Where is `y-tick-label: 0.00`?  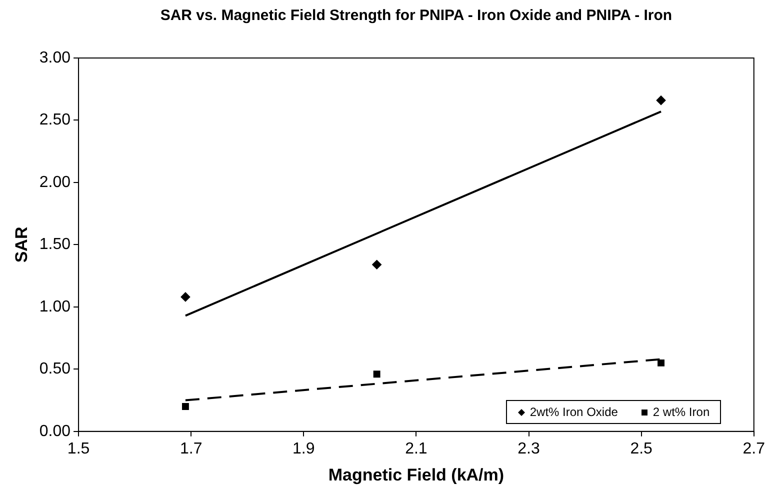 y-tick-label: 0.00 is located at coordinates (55, 431).